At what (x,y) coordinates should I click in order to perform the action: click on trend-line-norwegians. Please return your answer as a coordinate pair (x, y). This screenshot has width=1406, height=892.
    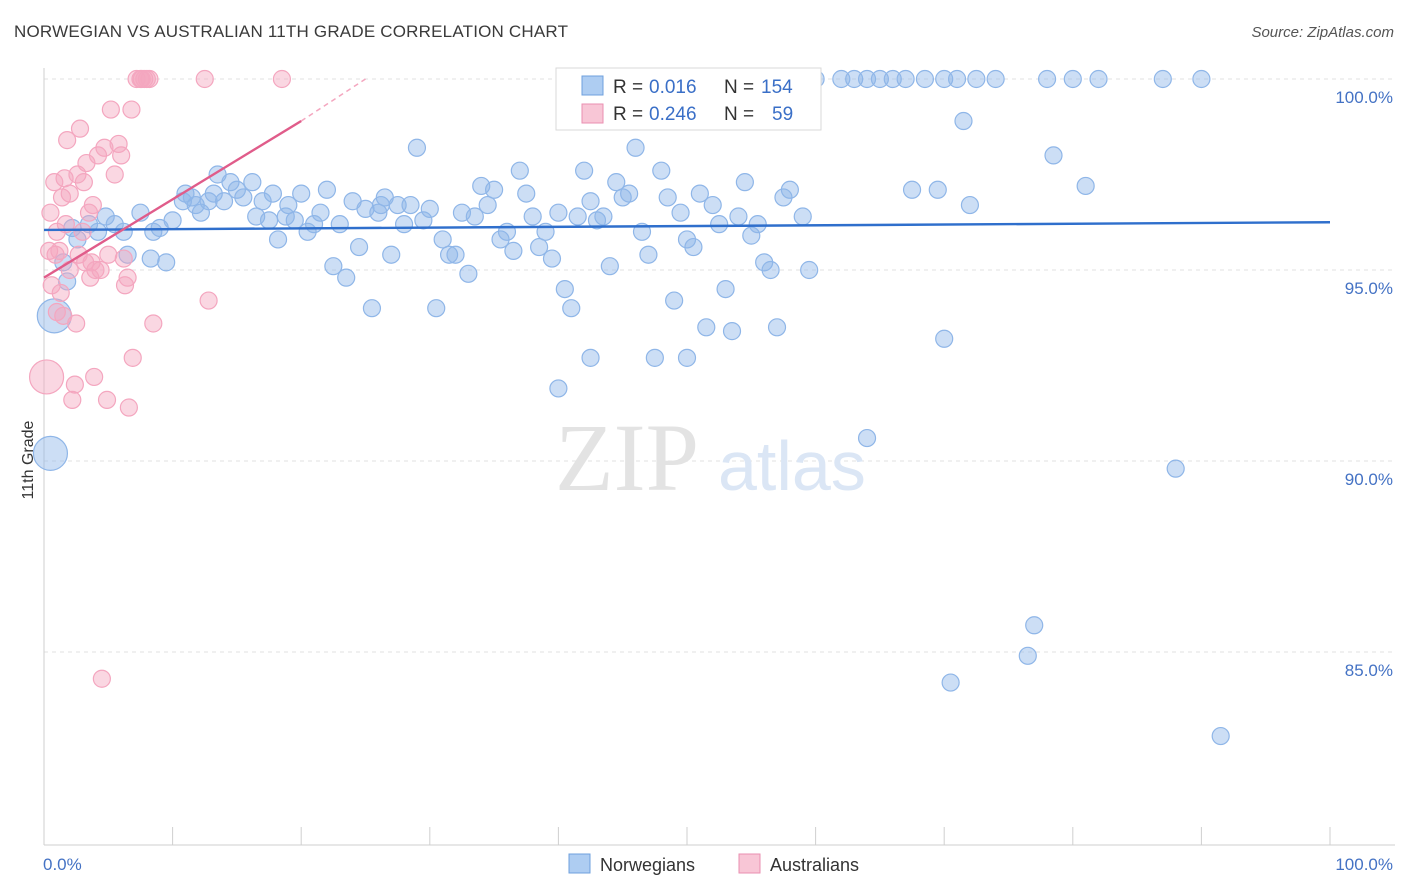
    Looking at the image, I should click on (687, 226).